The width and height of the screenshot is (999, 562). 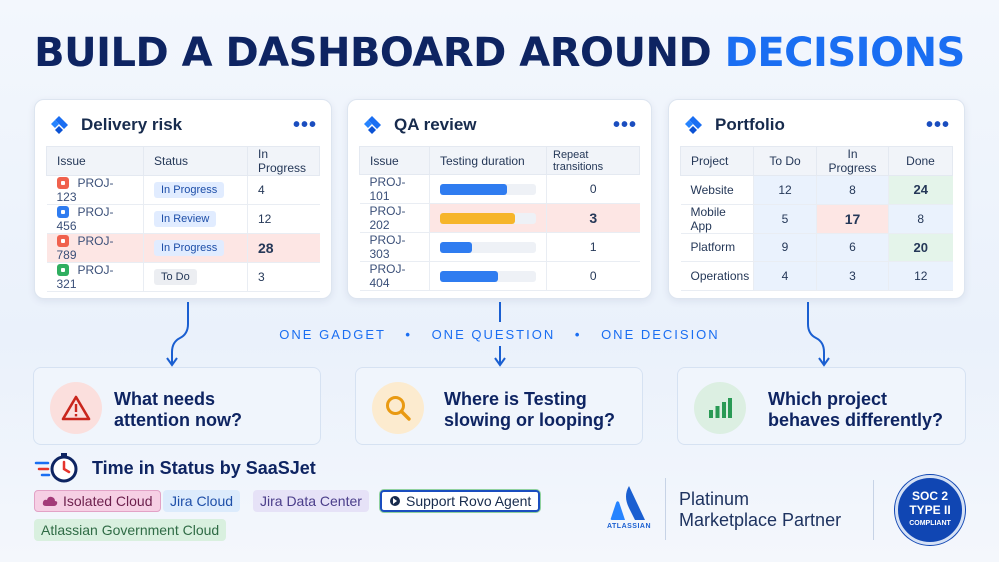 What do you see at coordinates (387, 218) in the screenshot?
I see `issue-key: PROJ-202` at bounding box center [387, 218].